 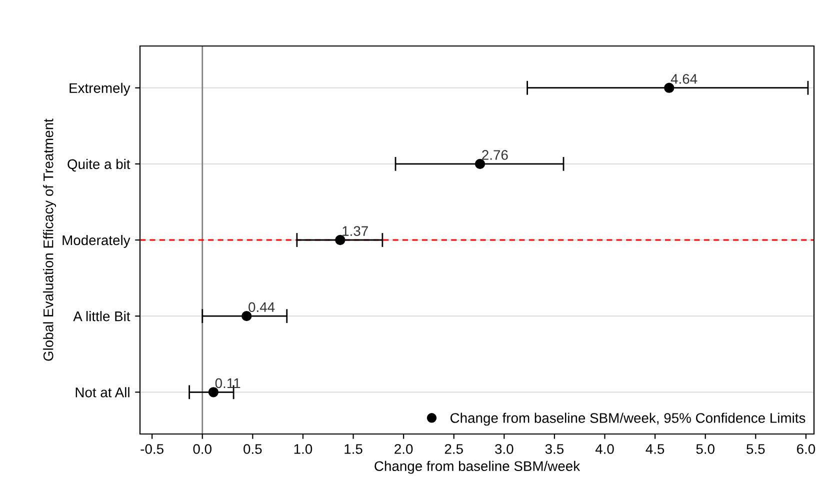 I want to click on x-tick-label: 4.5, so click(x=655, y=449).